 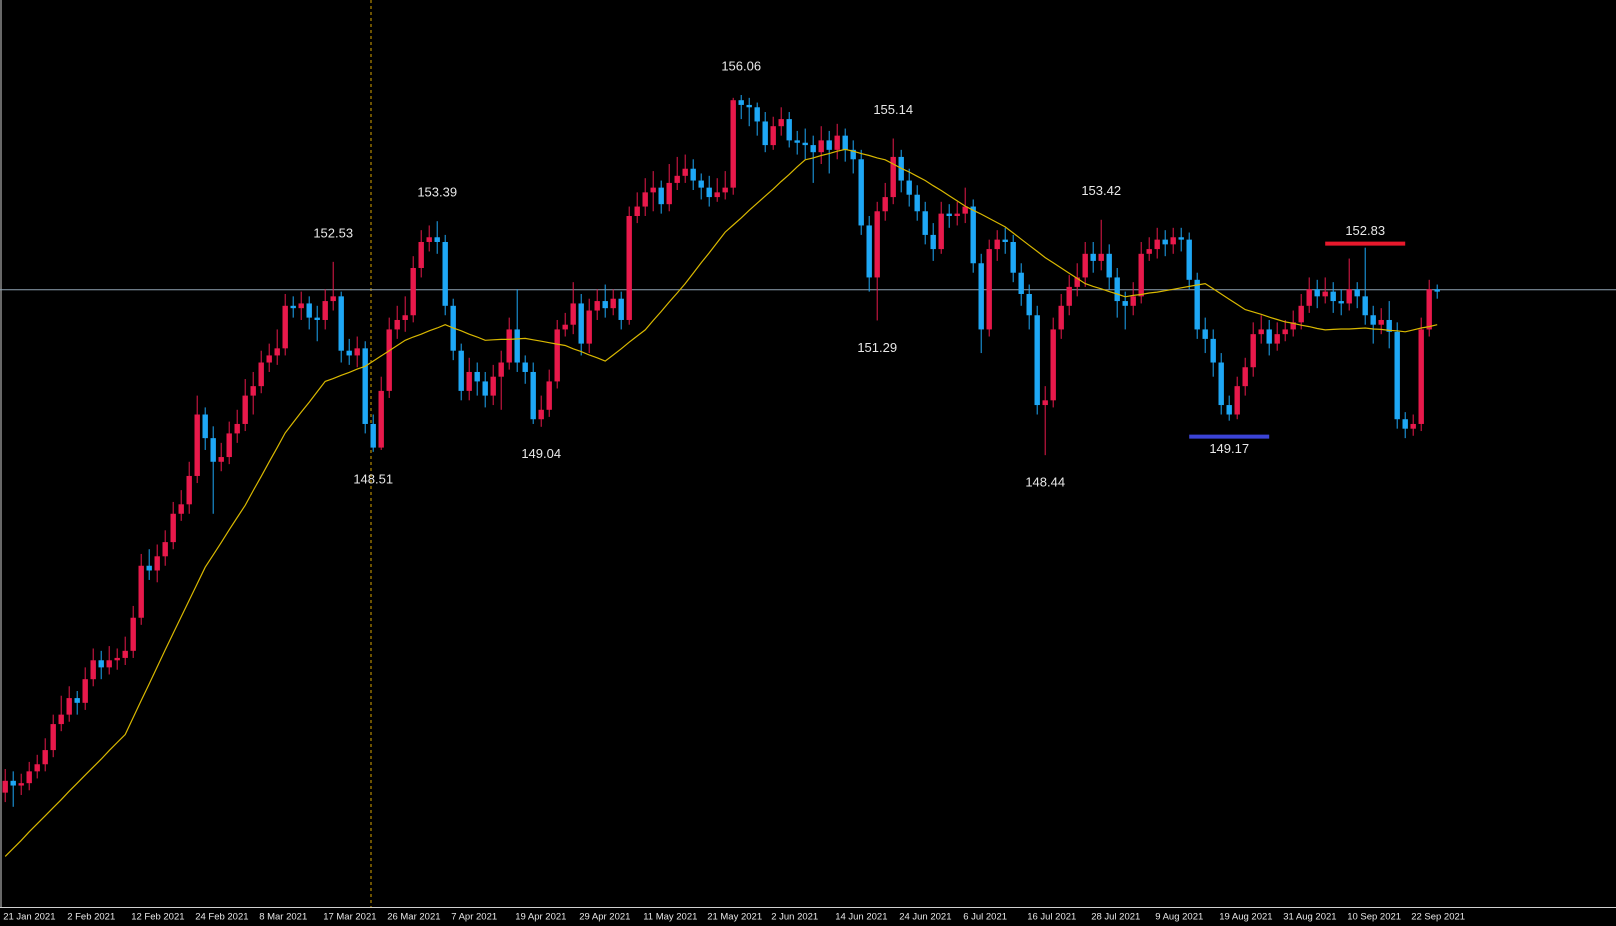 I want to click on x-tick-label: 21 May 2021, so click(x=734, y=917).